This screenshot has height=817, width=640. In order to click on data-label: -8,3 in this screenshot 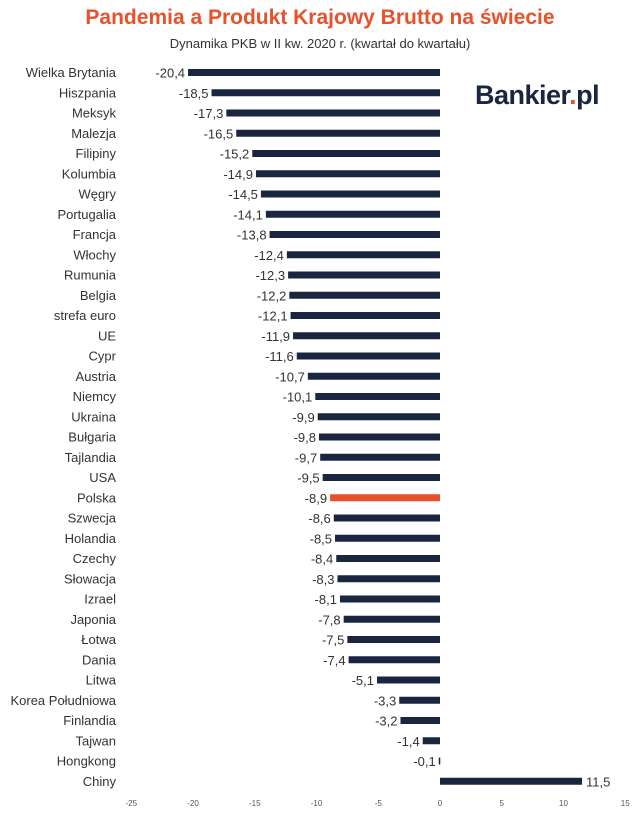, I will do `click(323, 579)`.